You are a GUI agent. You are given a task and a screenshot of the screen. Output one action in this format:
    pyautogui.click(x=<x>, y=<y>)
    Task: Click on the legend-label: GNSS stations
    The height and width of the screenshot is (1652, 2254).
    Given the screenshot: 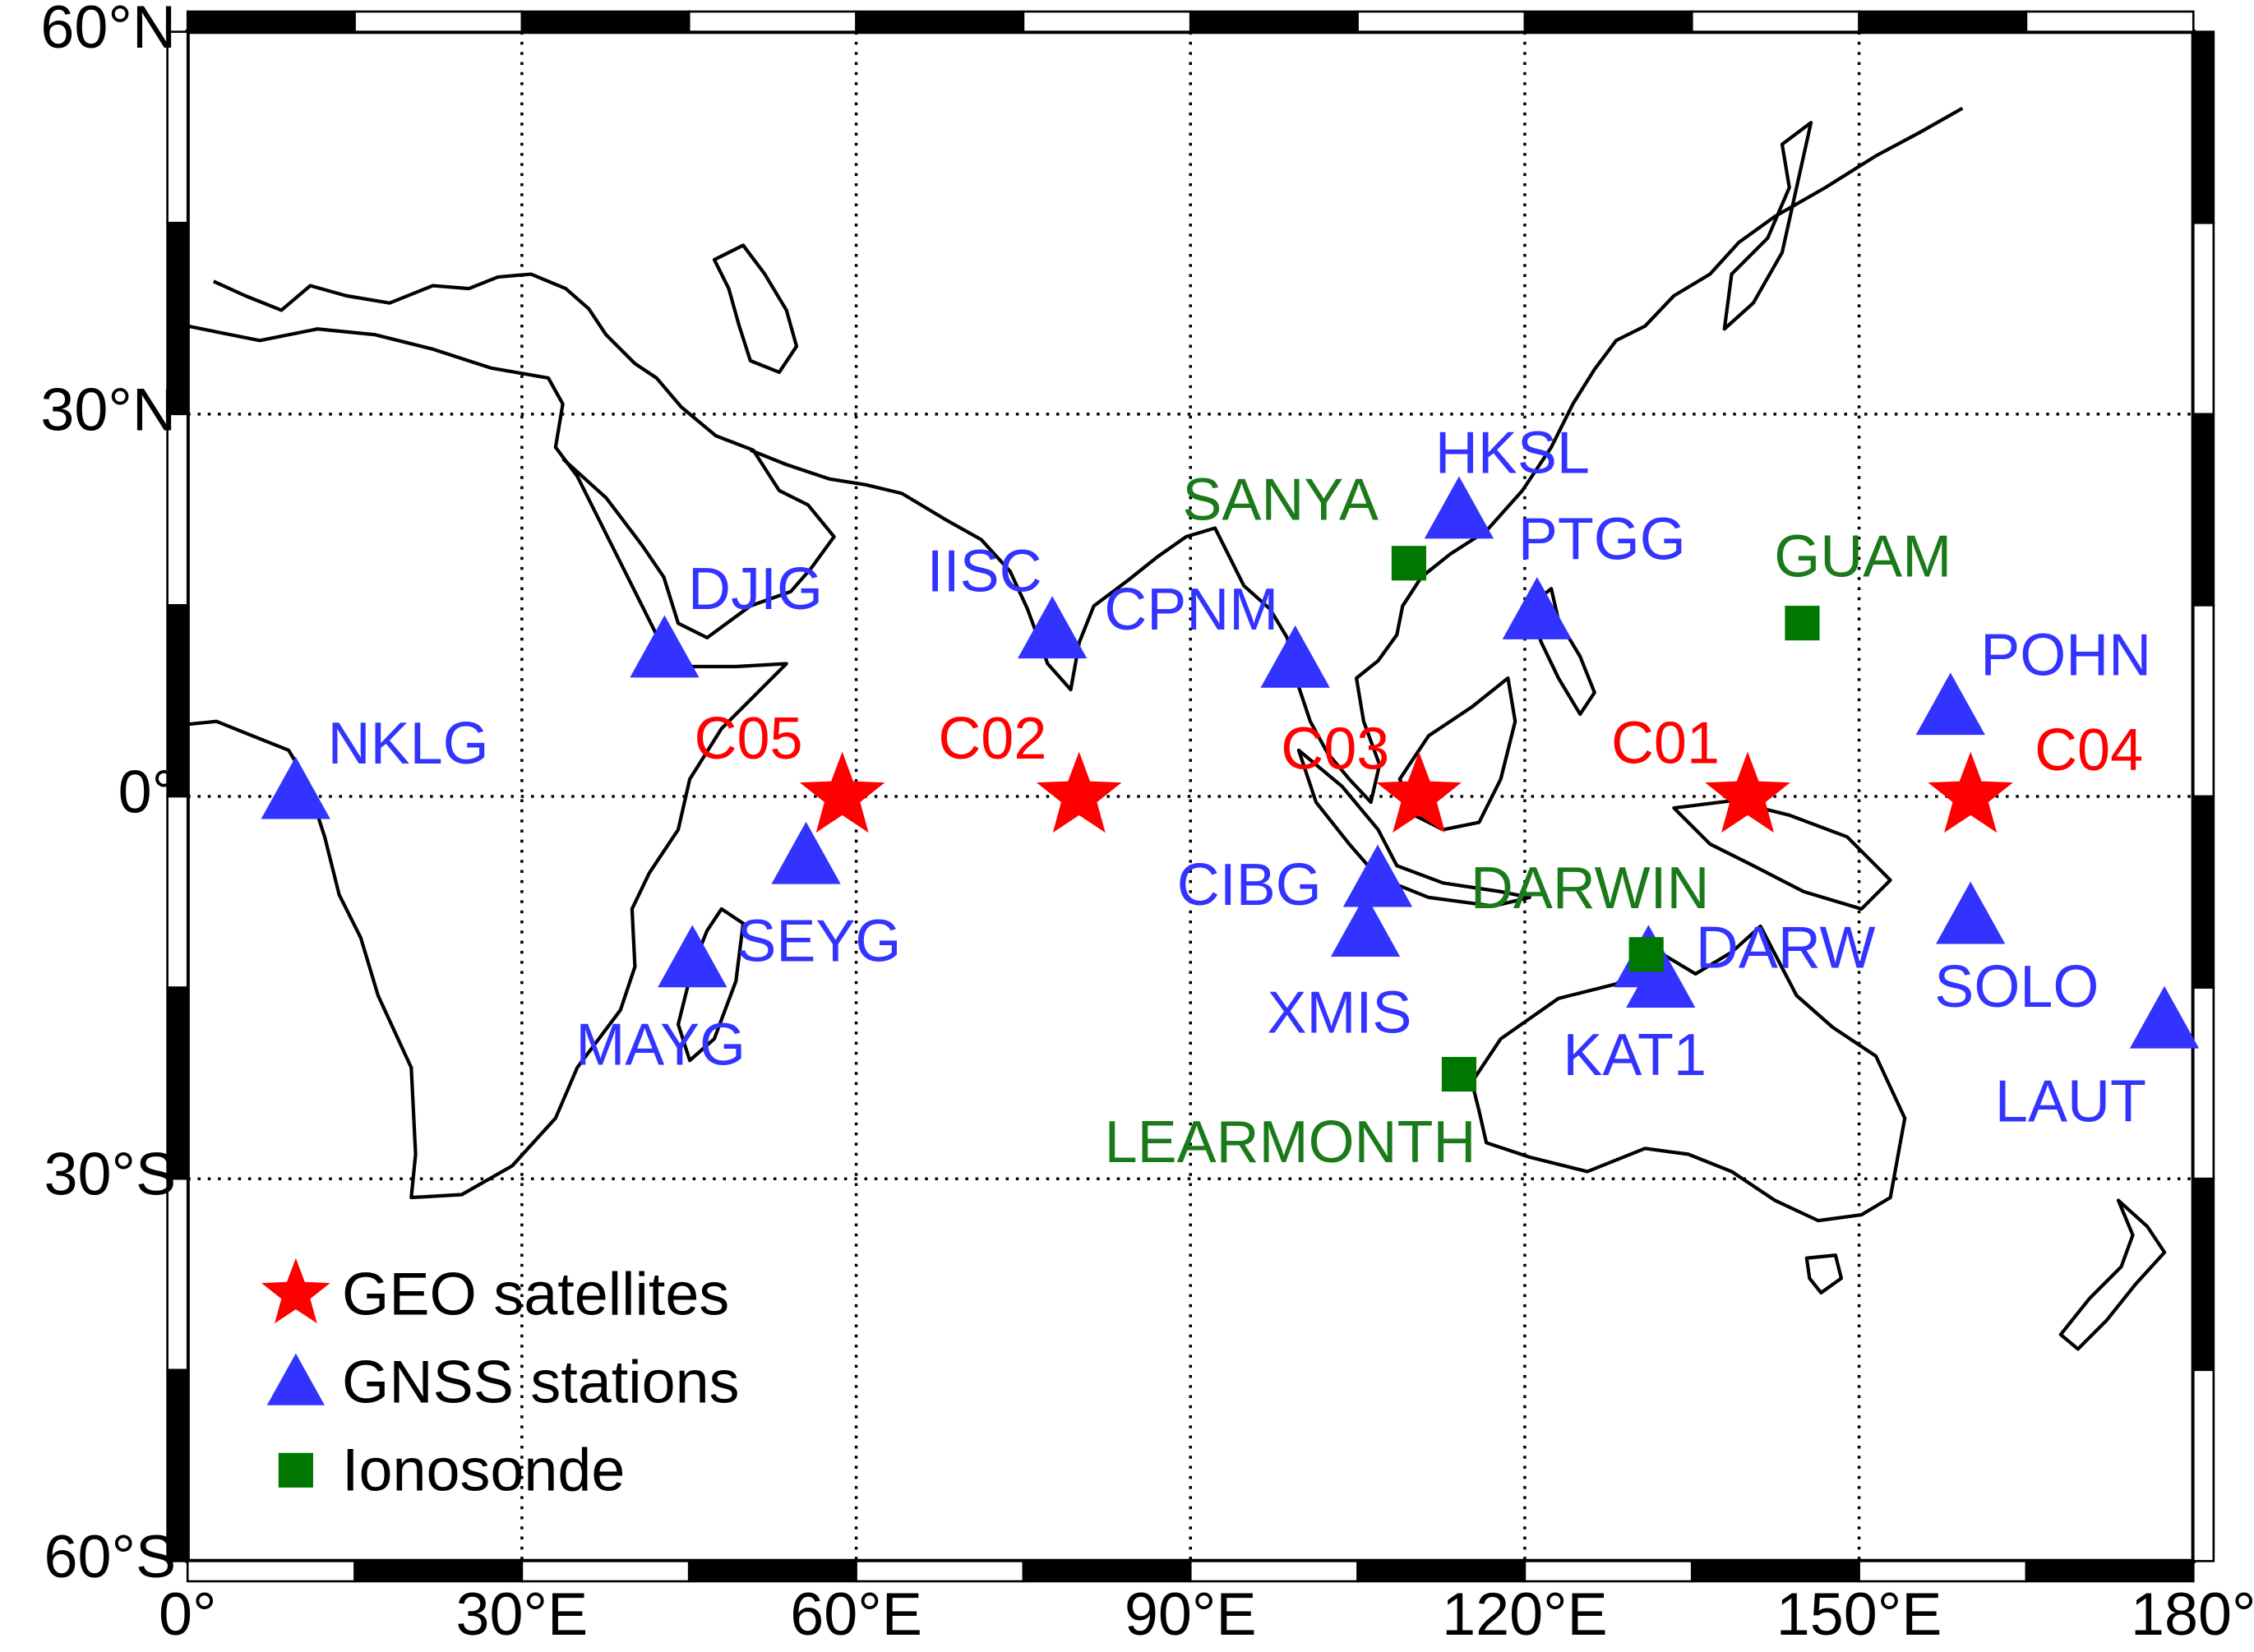 What is the action you would take?
    pyautogui.click(x=540, y=1381)
    